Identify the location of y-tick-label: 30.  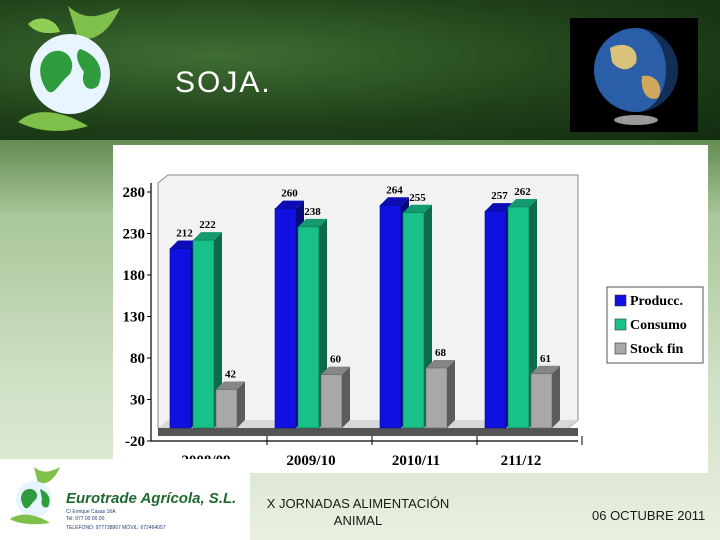
(137, 401).